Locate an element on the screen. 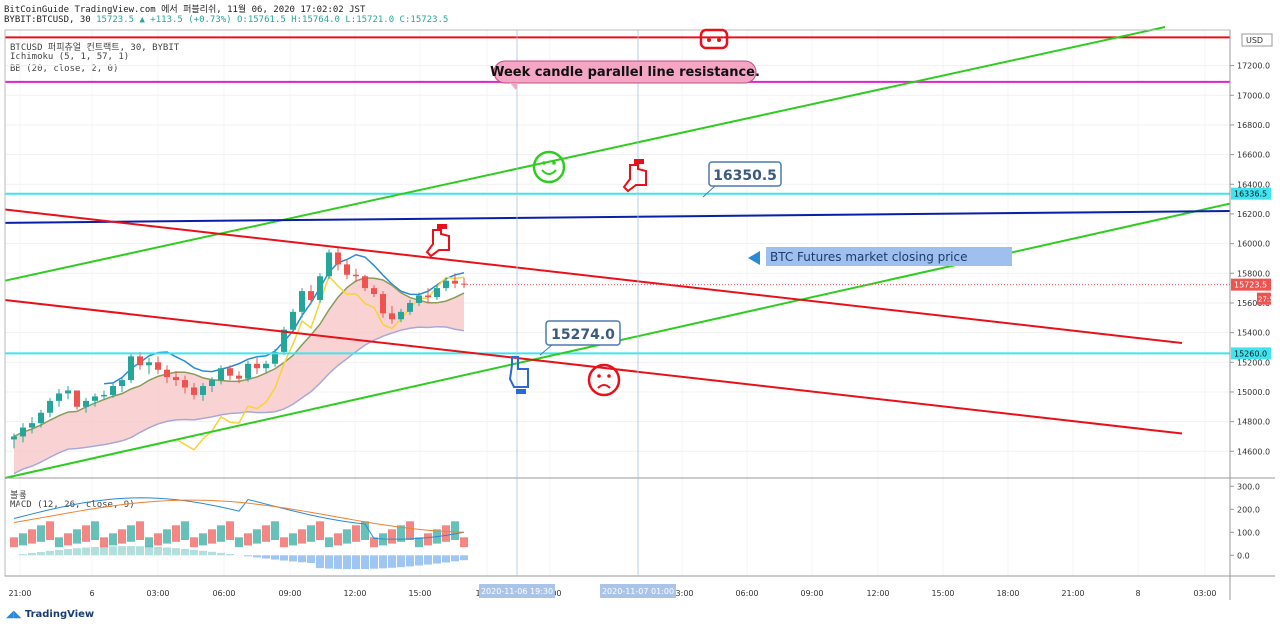 The height and width of the screenshot is (628, 1280). robot-face-icon is located at coordinates (714, 39).